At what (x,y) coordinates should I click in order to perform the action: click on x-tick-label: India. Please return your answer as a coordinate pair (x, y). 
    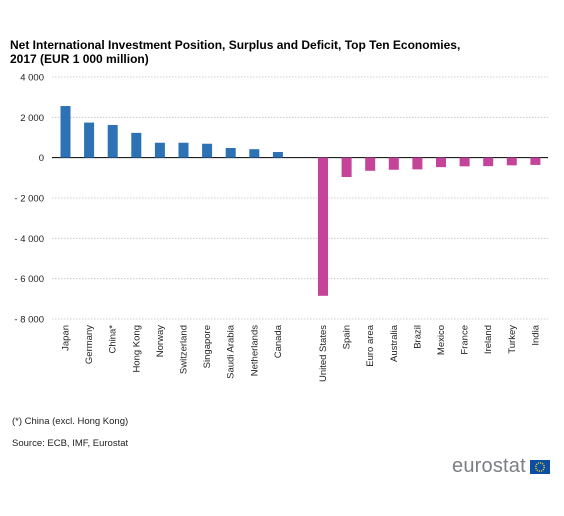
    Looking at the image, I should click on (535, 334).